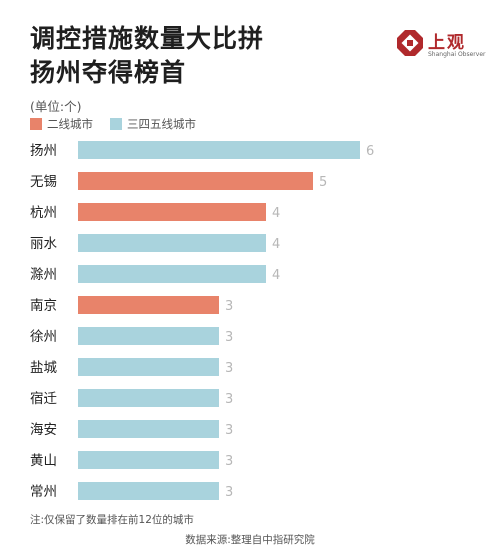 This screenshot has height=553, width=500. Describe the element at coordinates (43, 461) in the screenshot. I see `category-label: 黄山` at that location.